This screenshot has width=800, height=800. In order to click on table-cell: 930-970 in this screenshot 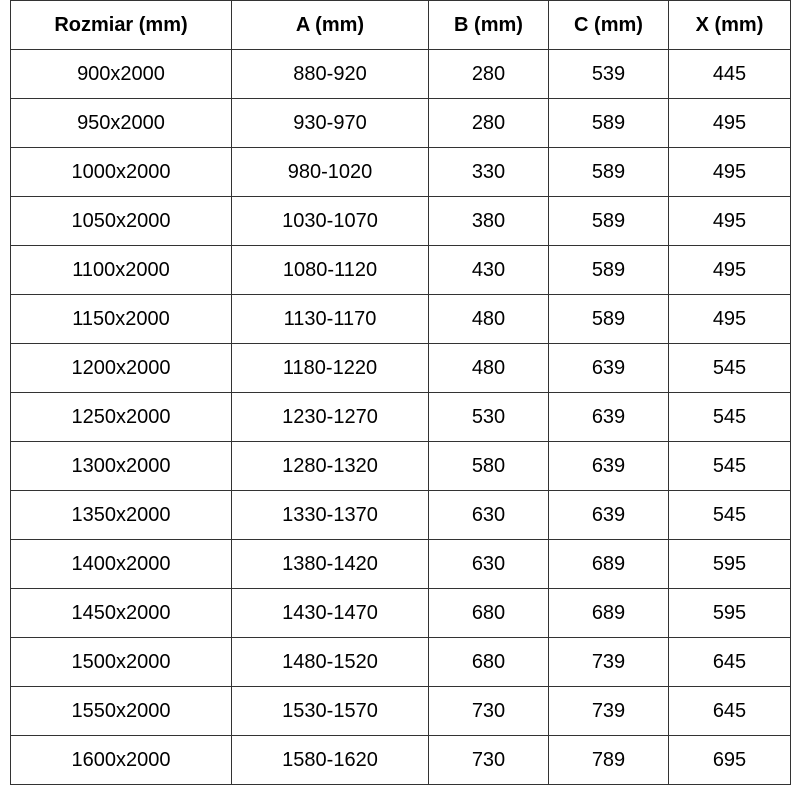, I will do `click(330, 123)`.